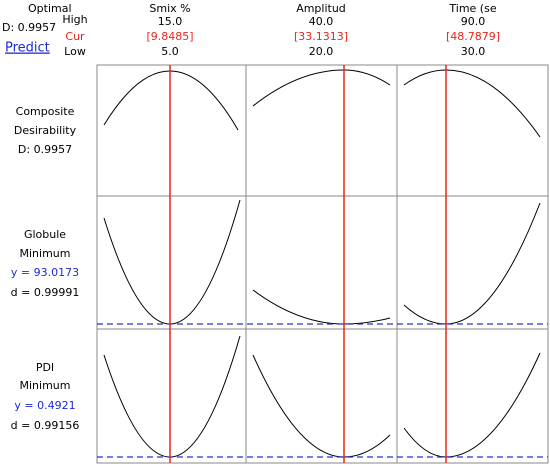 This screenshot has width=550, height=468. What do you see at coordinates (45, 367) in the screenshot?
I see `response-label: PDI` at bounding box center [45, 367].